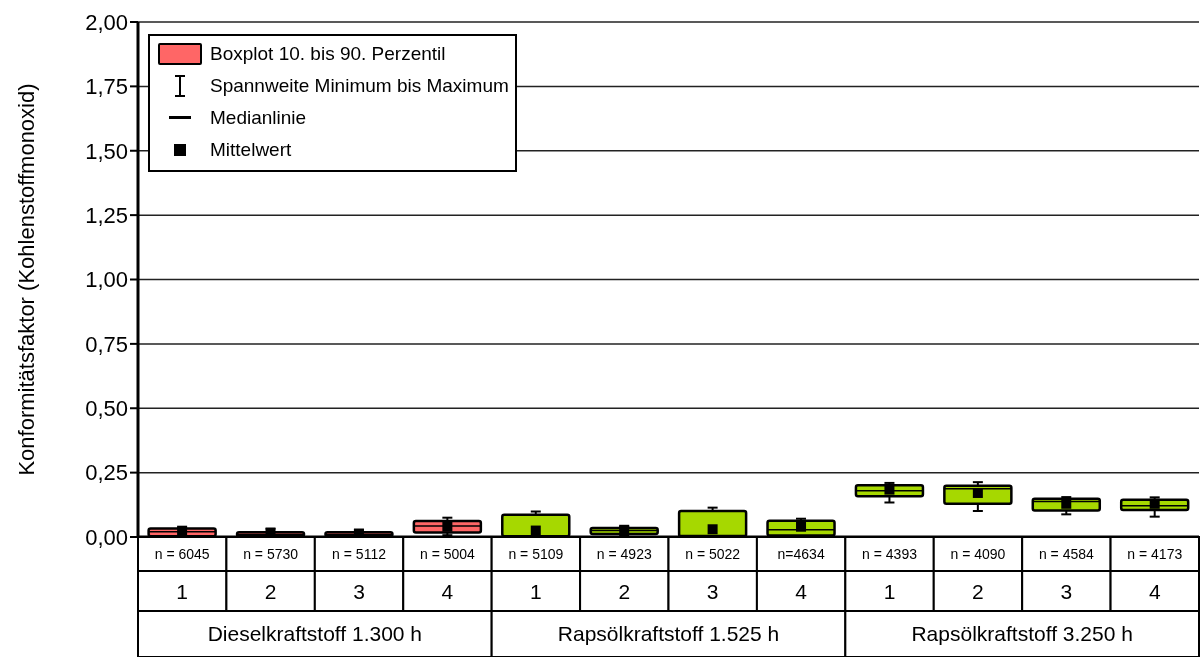 This screenshot has width=1203, height=657. I want to click on y-axis-title: Konformitätsfaktor (Kohlenstoffmonoxid), so click(26, 279).